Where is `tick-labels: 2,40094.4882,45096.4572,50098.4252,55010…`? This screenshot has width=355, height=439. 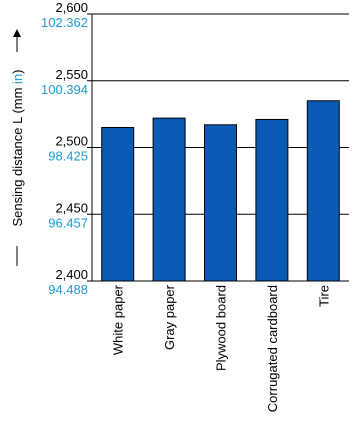 tick-labels: 2,40094.4882,45096.4572,50098.4252,55010… is located at coordinates (64, 148).